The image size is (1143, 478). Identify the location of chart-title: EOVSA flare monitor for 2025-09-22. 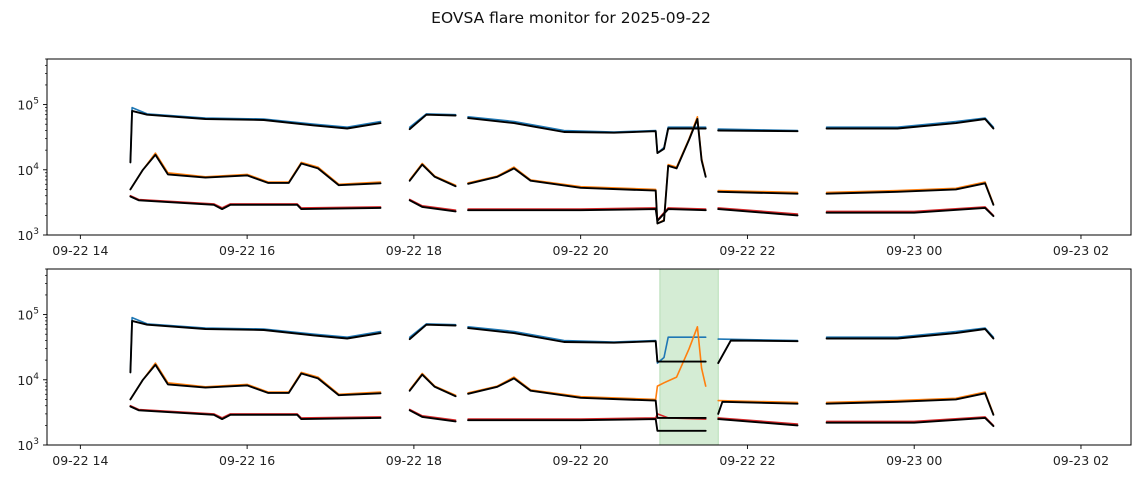
(571, 18).